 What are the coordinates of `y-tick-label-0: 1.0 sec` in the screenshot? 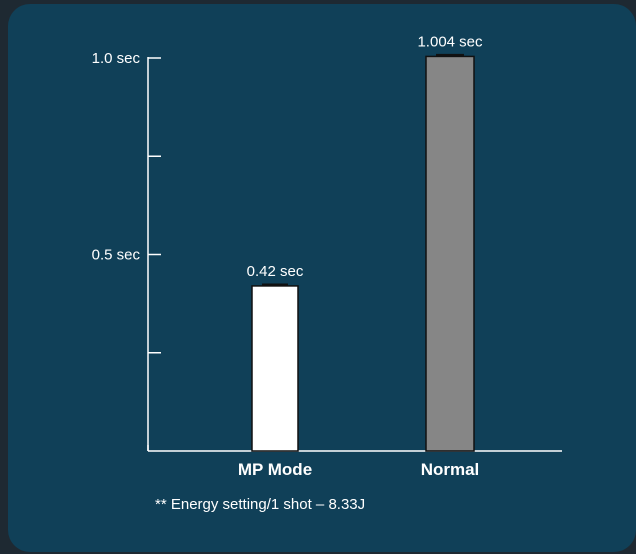 It's located at (116, 58).